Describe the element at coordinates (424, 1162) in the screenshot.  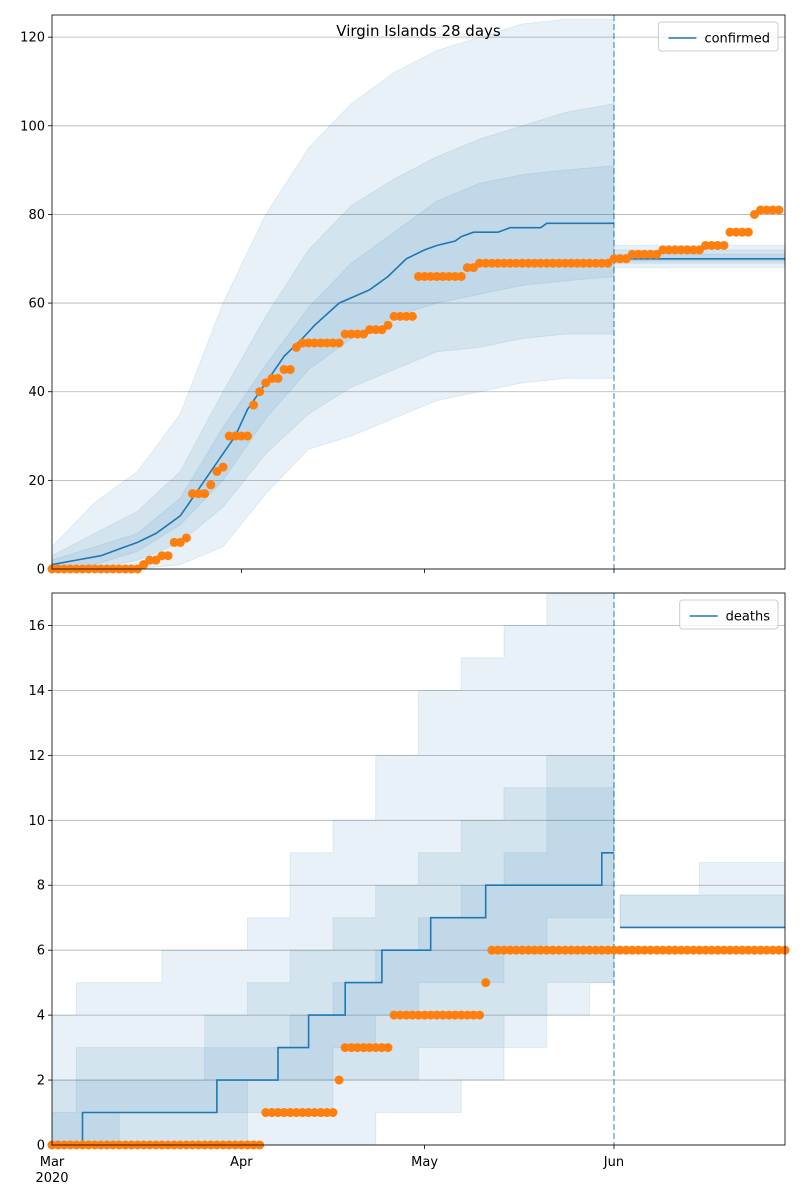
I see `x-tick-label: May` at that location.